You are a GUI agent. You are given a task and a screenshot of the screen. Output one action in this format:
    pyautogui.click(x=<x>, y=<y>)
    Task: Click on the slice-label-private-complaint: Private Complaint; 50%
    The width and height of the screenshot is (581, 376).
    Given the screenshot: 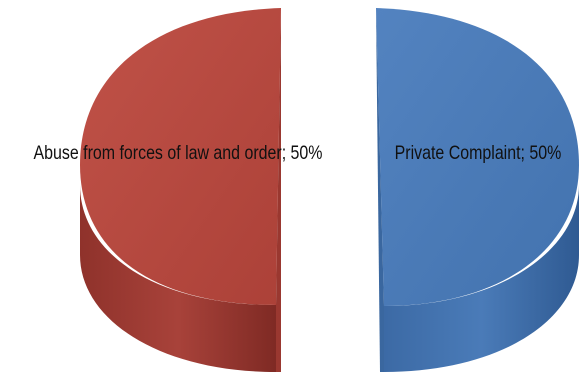 What is the action you would take?
    pyautogui.click(x=478, y=153)
    